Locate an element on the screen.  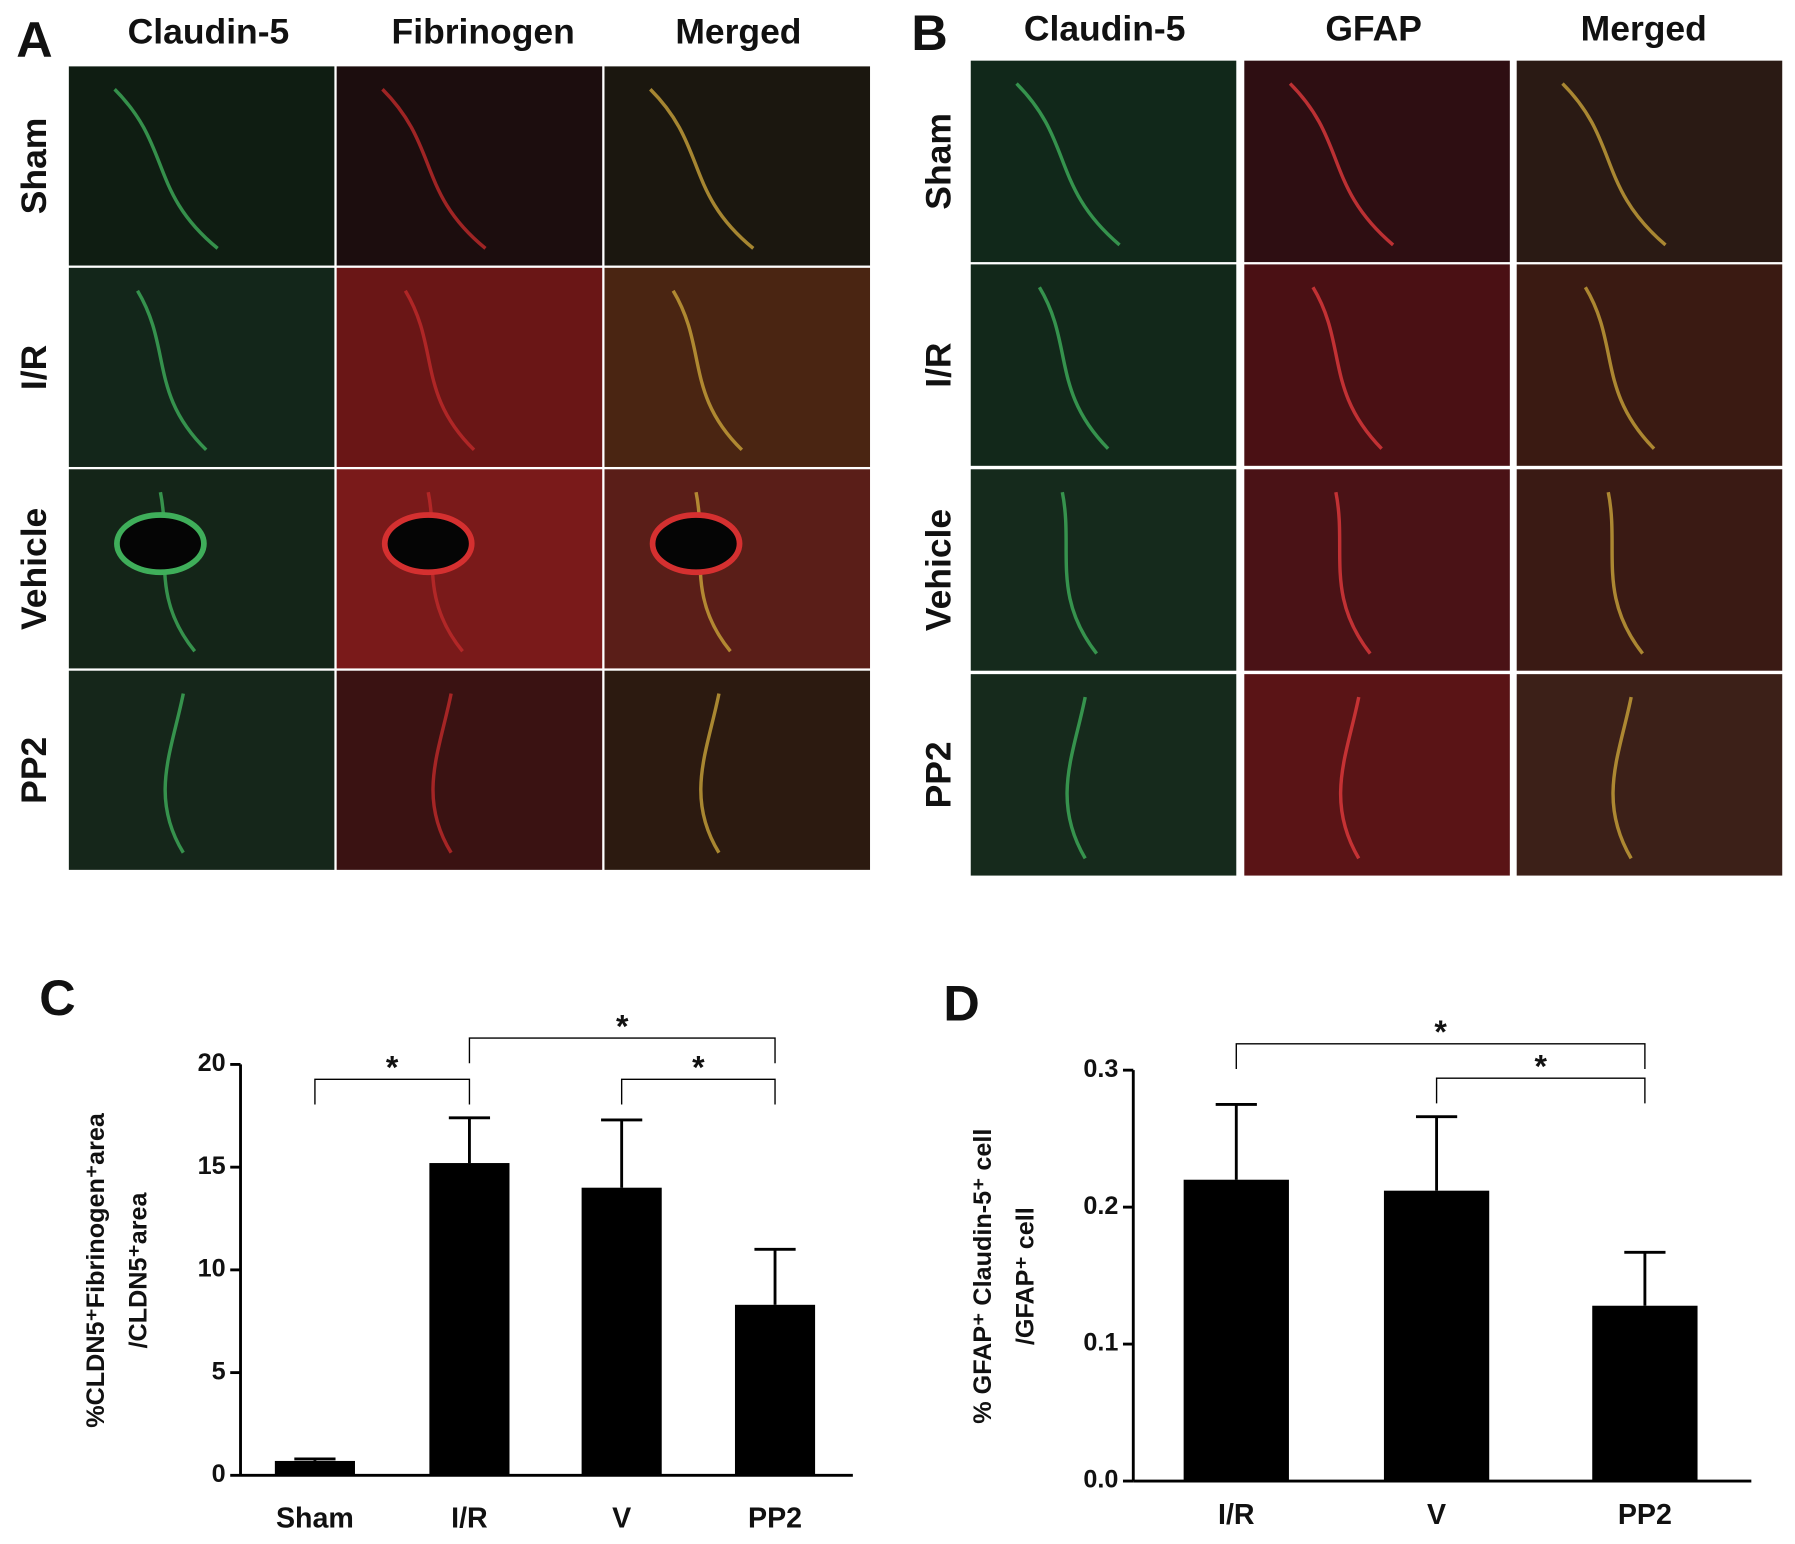
y-tick-label: 10 is located at coordinates (212, 1269).